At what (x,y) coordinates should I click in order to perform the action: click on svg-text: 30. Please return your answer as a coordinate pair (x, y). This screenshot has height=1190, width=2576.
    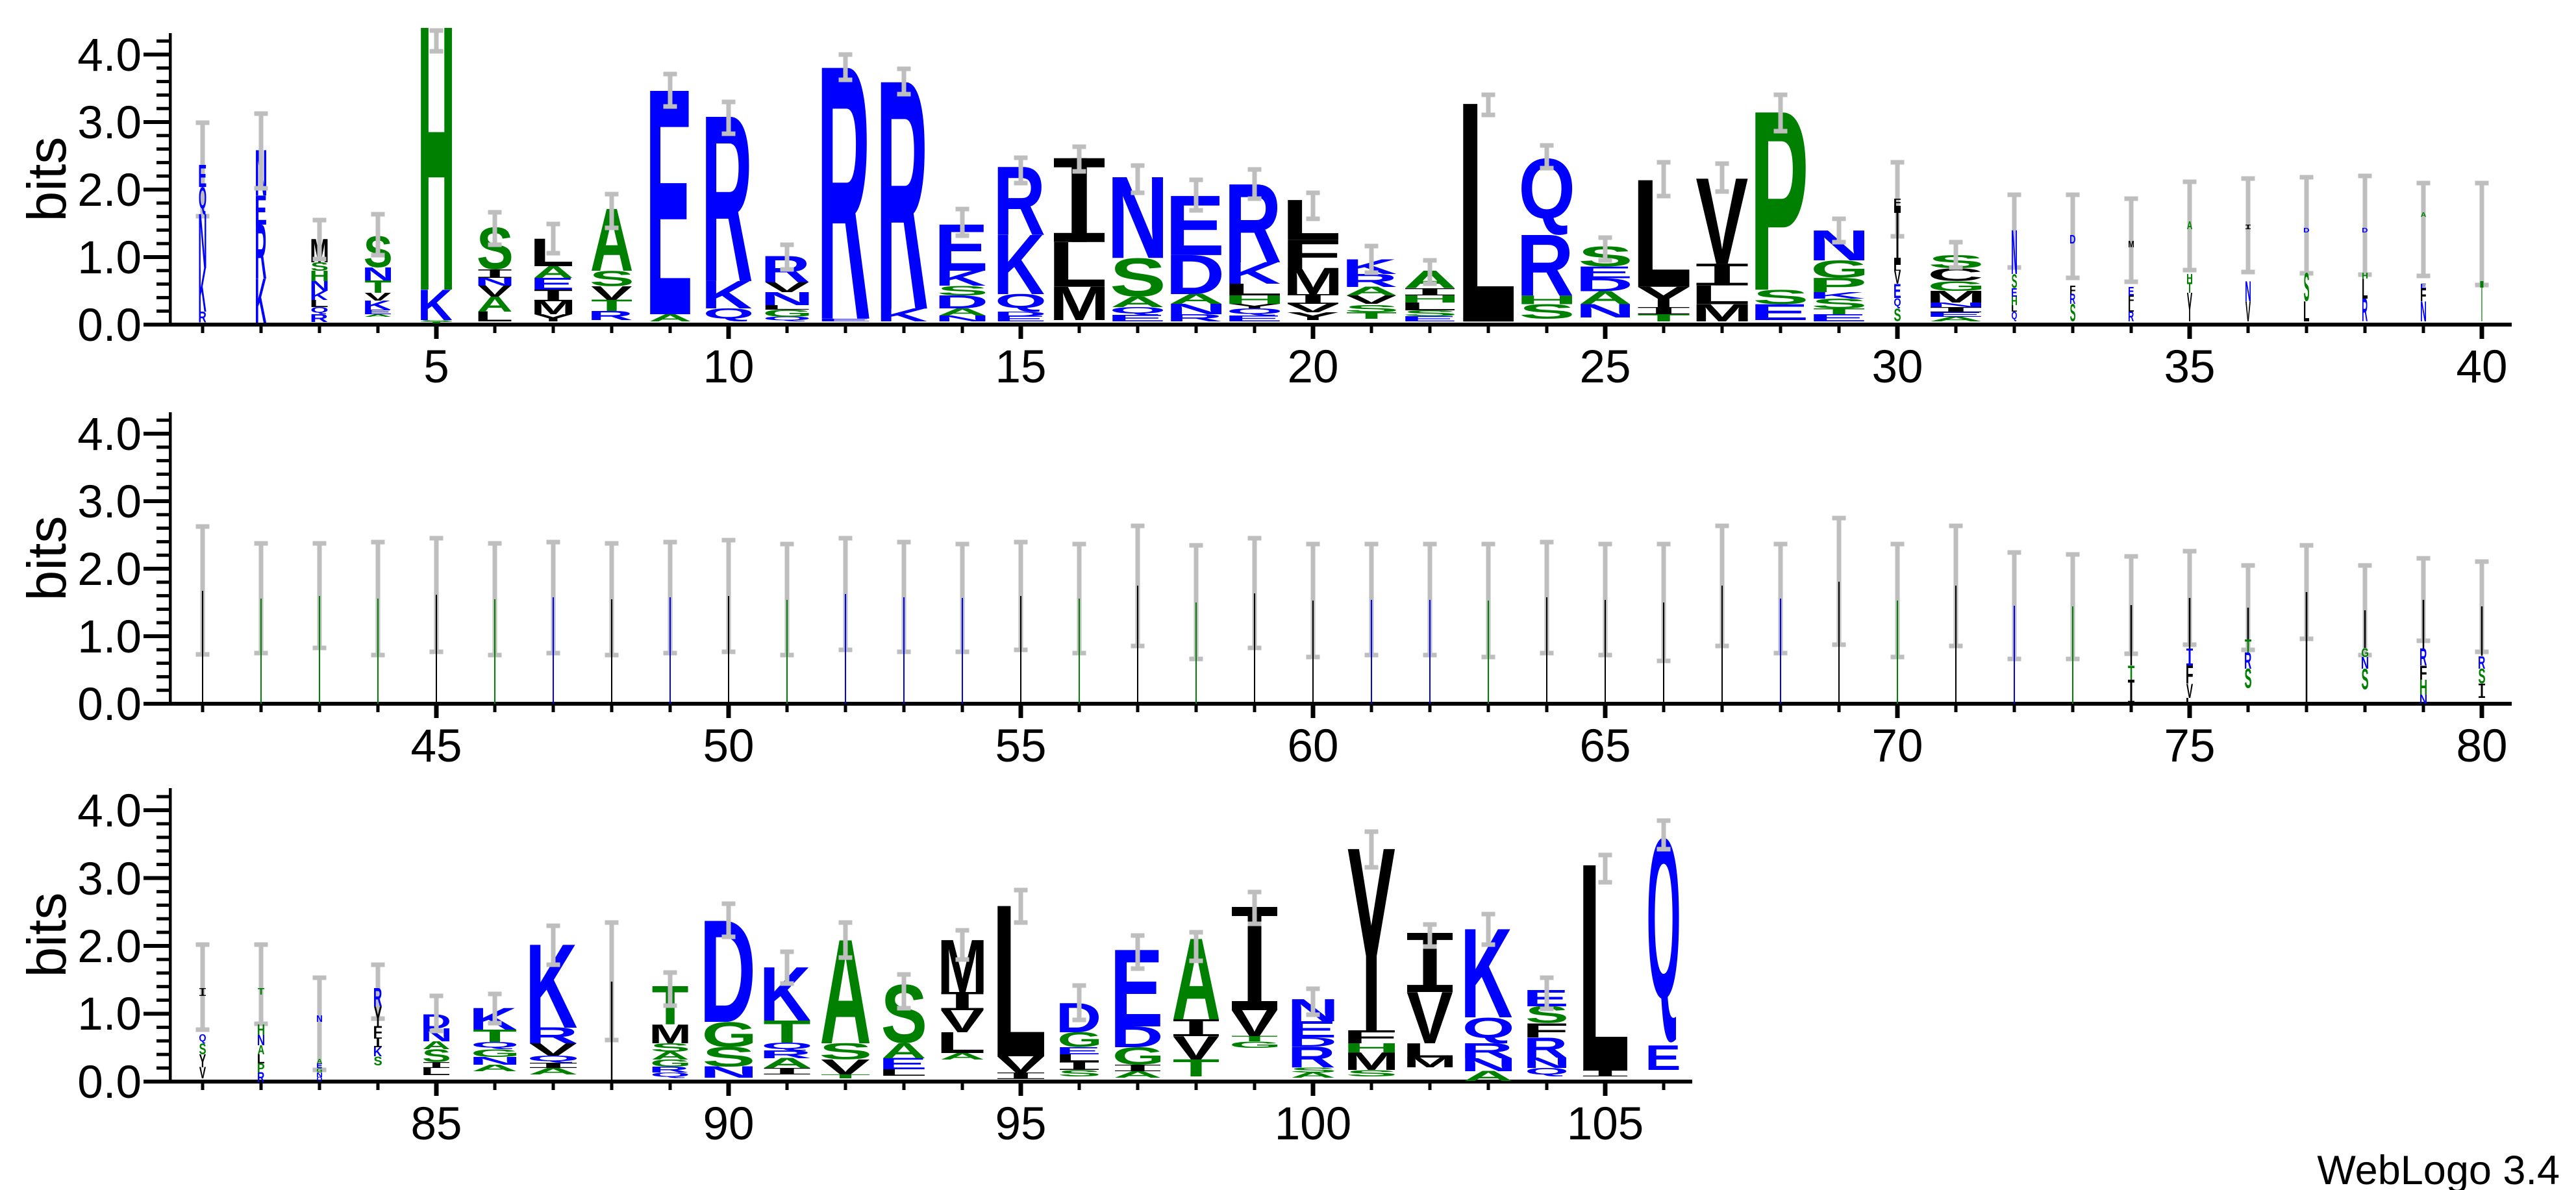
    Looking at the image, I should click on (1897, 367).